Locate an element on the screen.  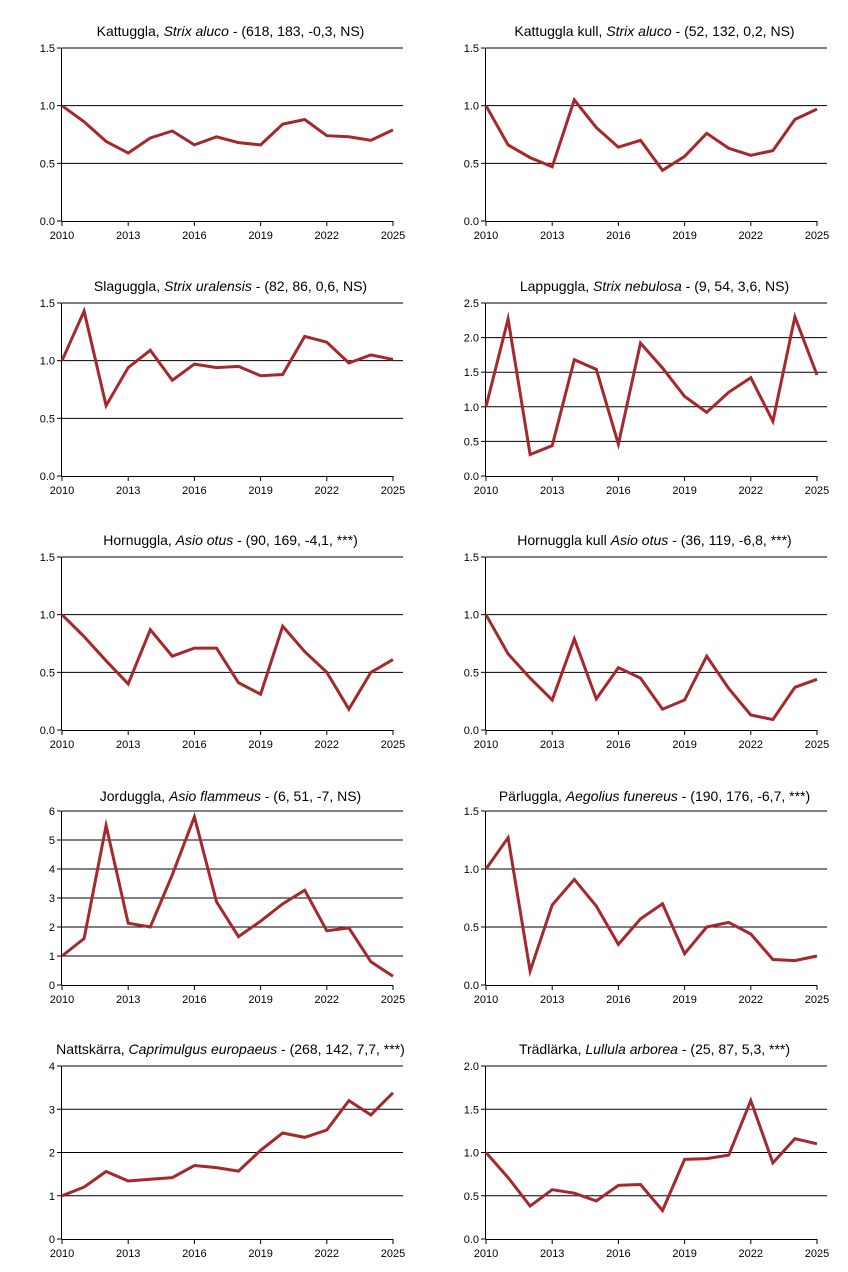
chart-title-stats: - (52, 132, 0,2, NS) is located at coordinates (733, 31).